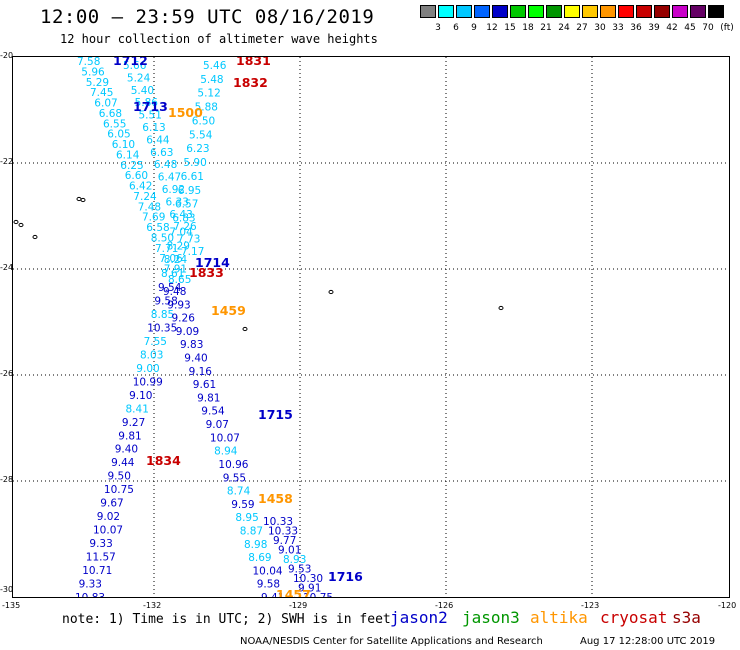  I want to click on generation-timestamp: Aug 17 12:28:00 UTC 2019, so click(648, 641).